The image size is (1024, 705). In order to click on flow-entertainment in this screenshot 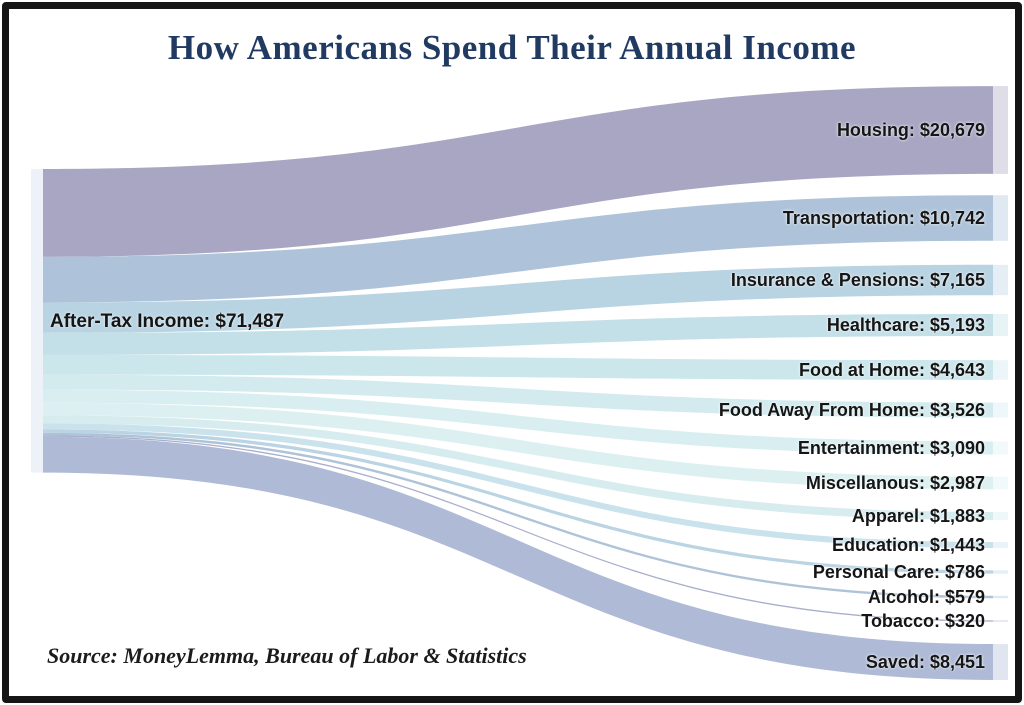, I will do `click(518, 422)`.